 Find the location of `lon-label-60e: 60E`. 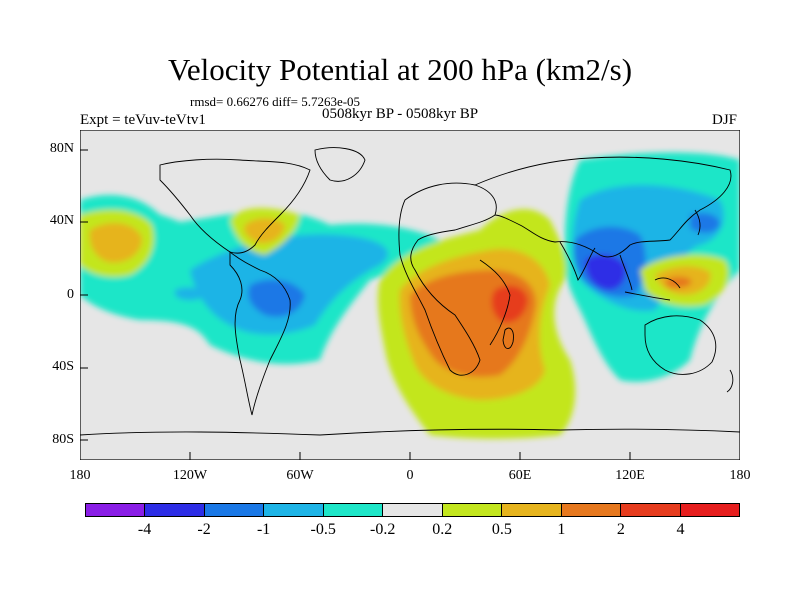

lon-label-60e: 60E is located at coordinates (520, 475).